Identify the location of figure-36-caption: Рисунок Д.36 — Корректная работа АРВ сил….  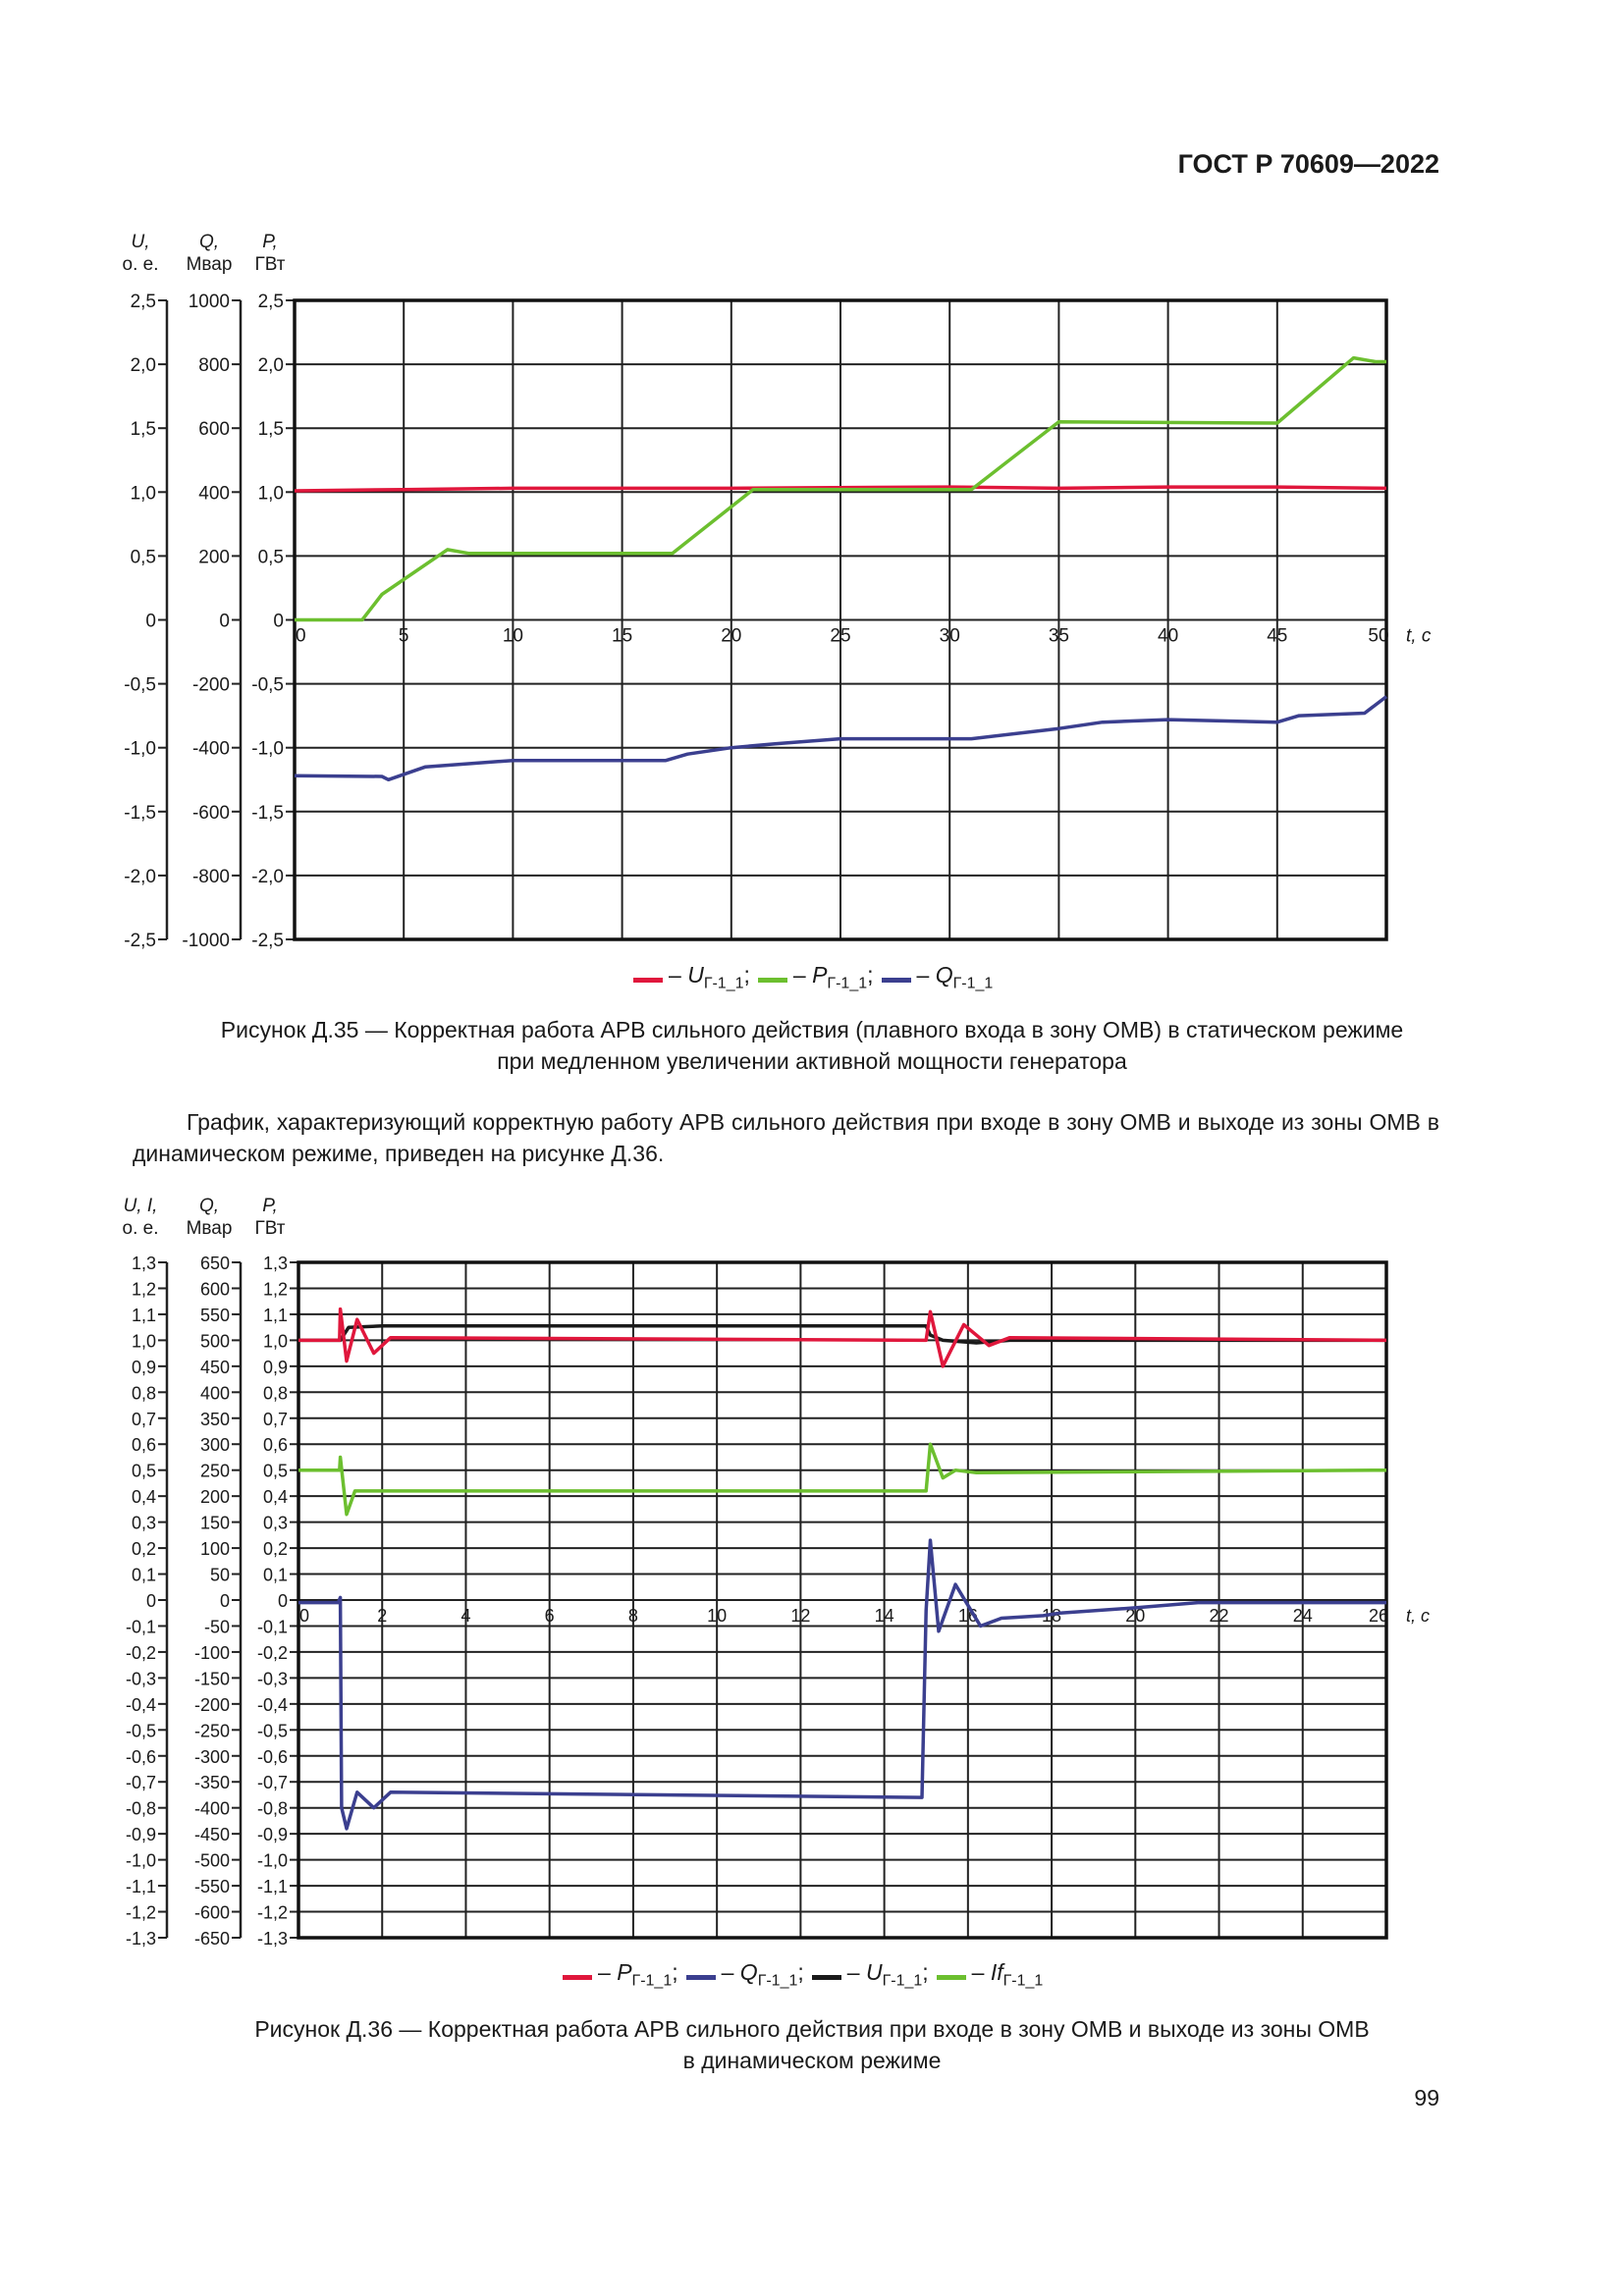
(812, 2044).